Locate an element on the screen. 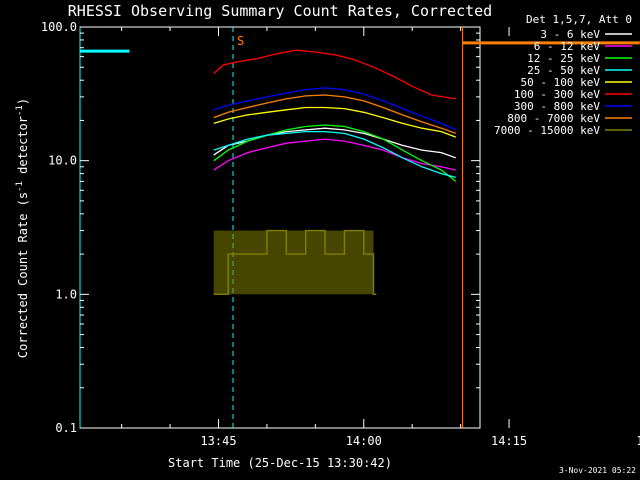 This screenshot has height=480, width=640. y-tick-label-1: 10.0 is located at coordinates (62, 161).